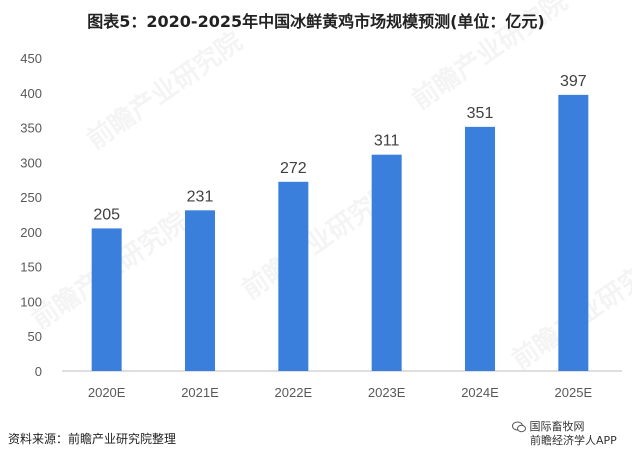  Describe the element at coordinates (293, 168) in the screenshot. I see `data-label-2022E: 272` at that location.